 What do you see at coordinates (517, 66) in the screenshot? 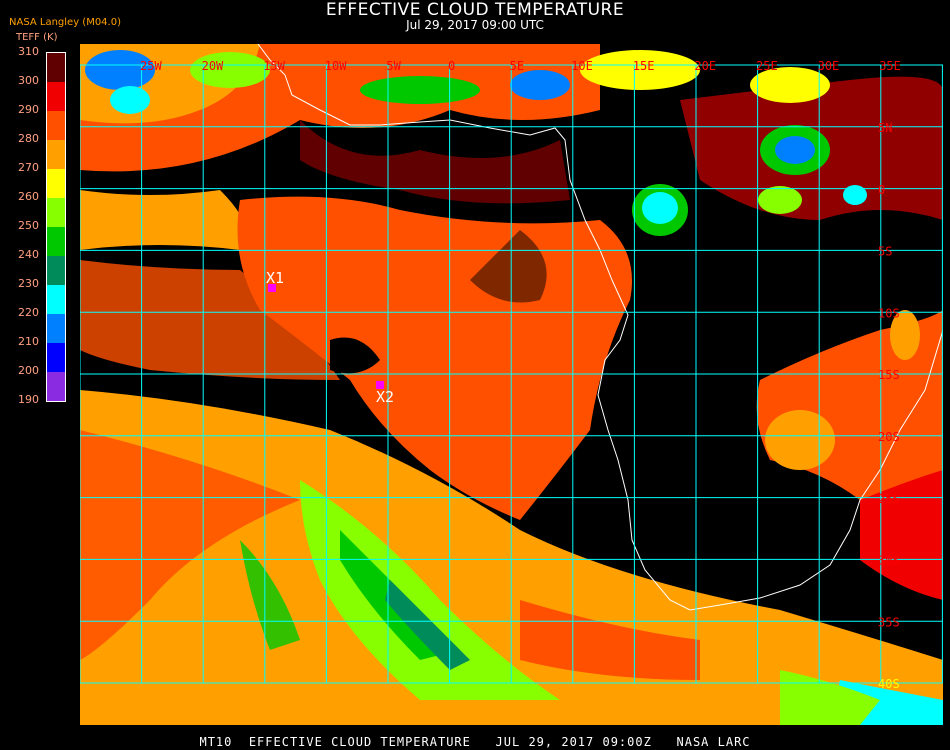
I see `longitude-label: 5E` at bounding box center [517, 66].